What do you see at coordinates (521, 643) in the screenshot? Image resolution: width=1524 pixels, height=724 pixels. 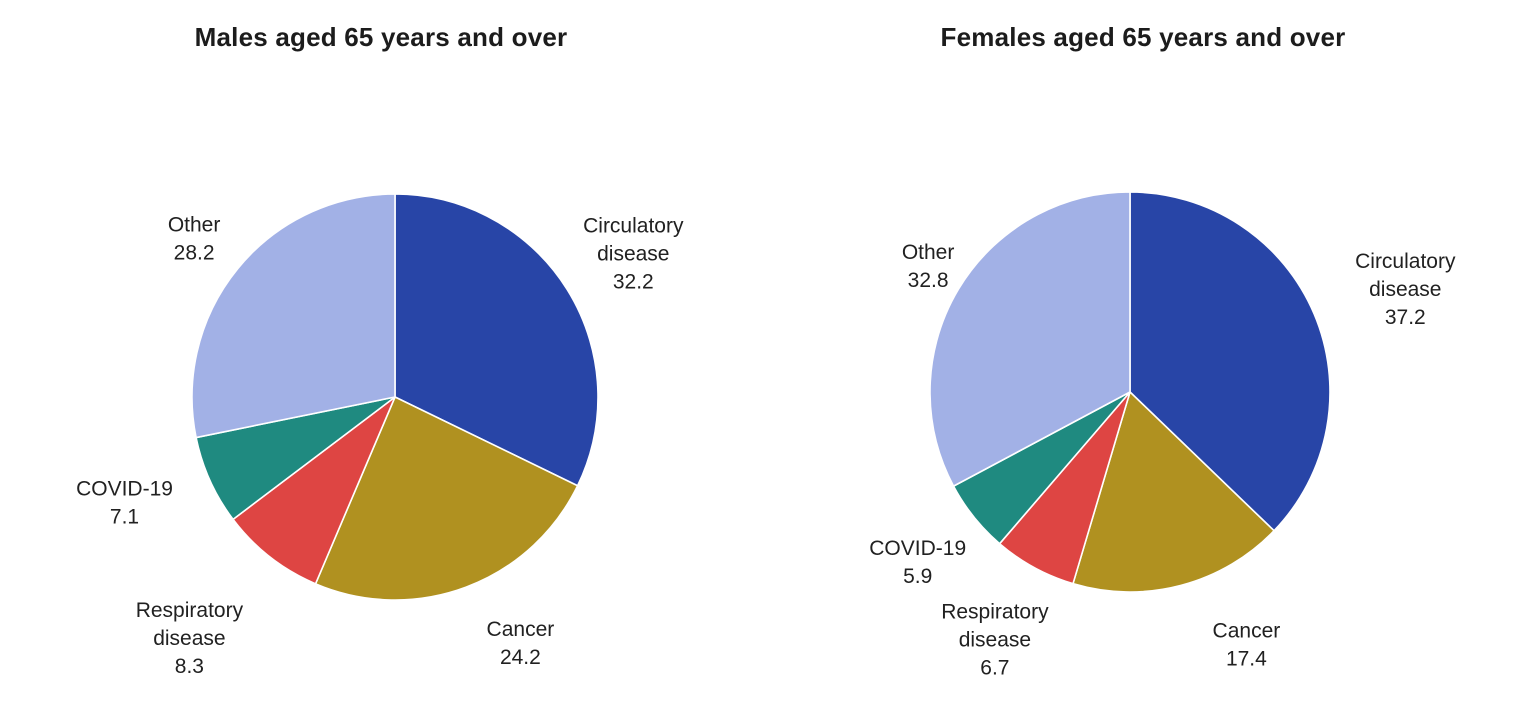 I see `slice-label-cancer: Cancer 24.2` at bounding box center [521, 643].